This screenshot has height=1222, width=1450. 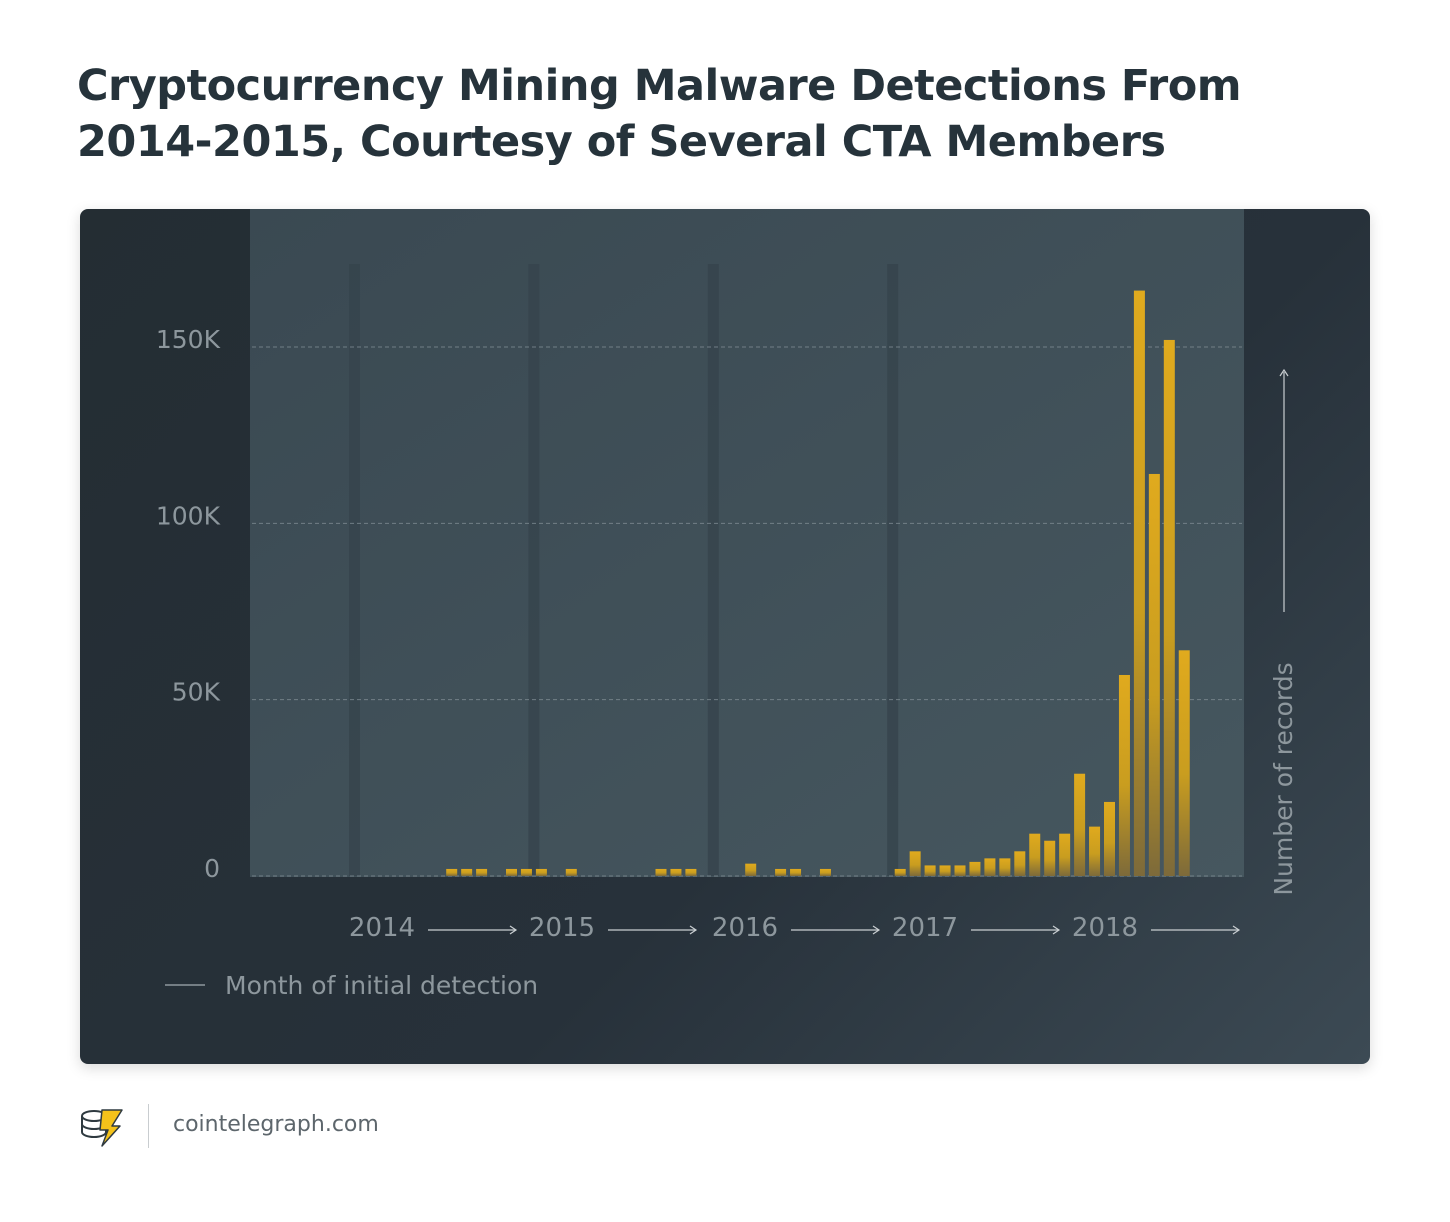 What do you see at coordinates (562, 928) in the screenshot?
I see `x-year-label-2015: 2015` at bounding box center [562, 928].